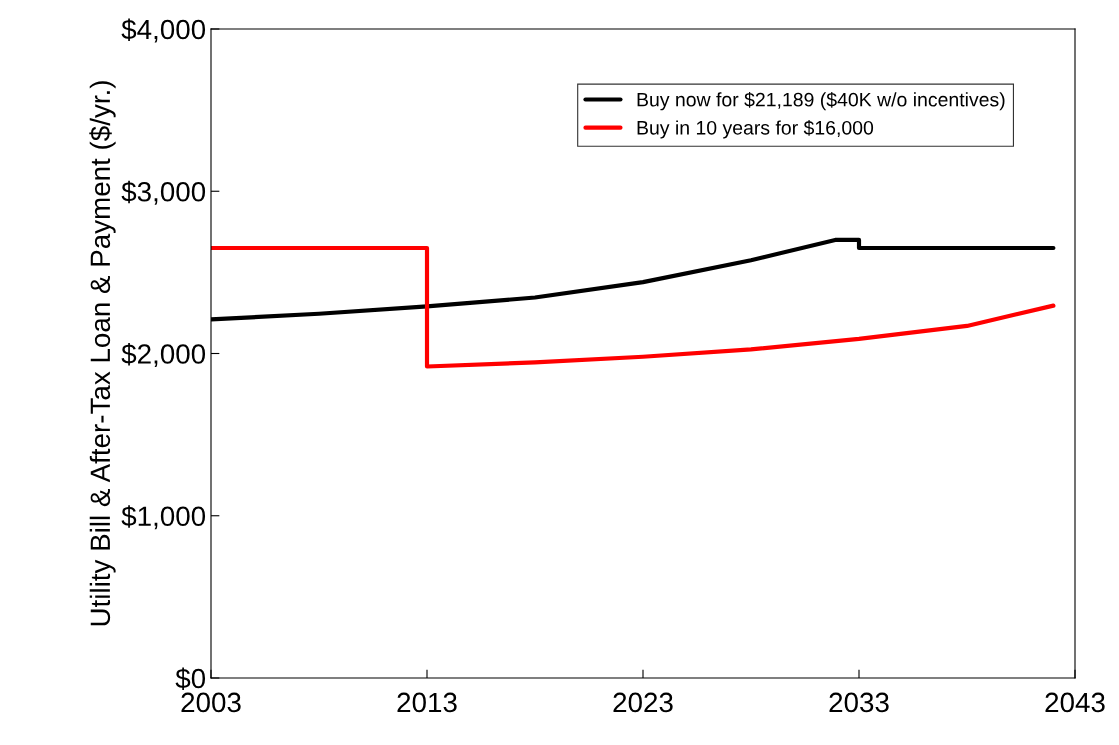  I want to click on y-tick-label: $4,000, so click(163, 30).